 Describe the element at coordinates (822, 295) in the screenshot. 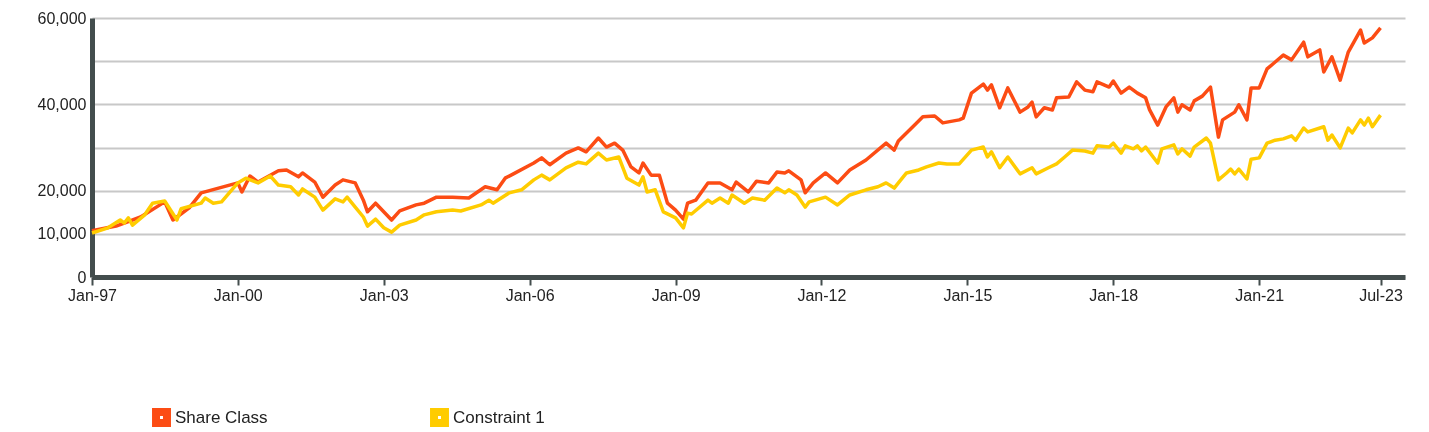

I see `x-tick-label: Jan-12` at that location.